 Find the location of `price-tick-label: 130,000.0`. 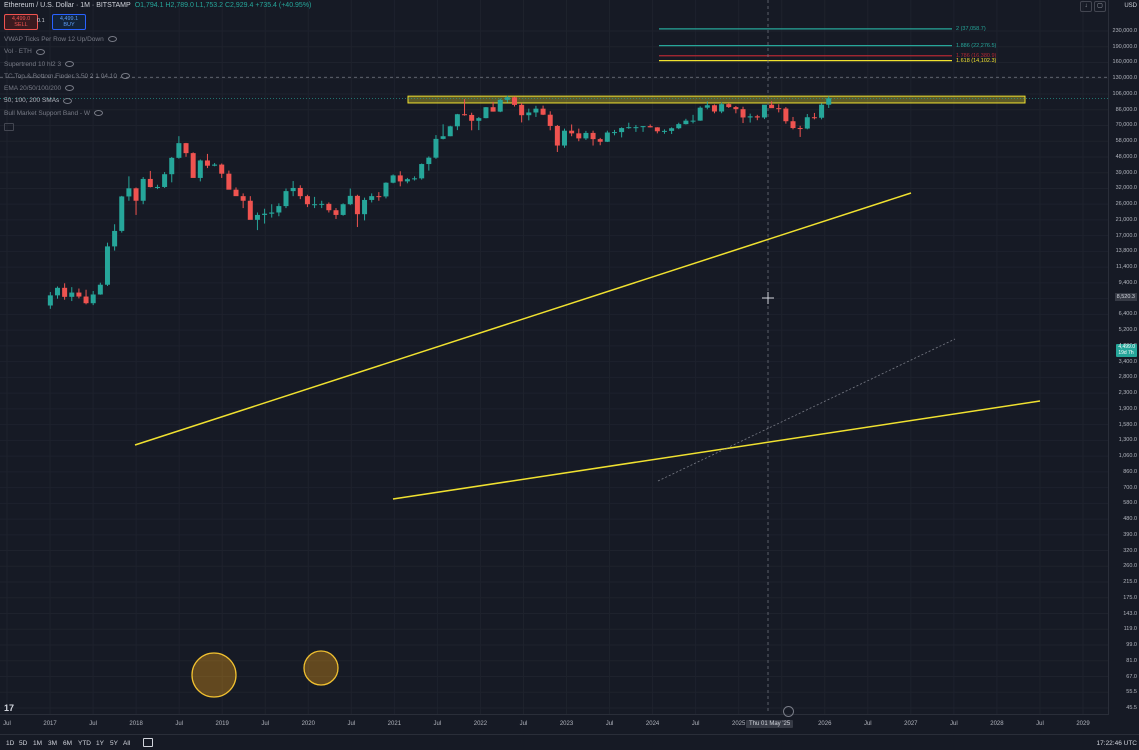

price-tick-label: 130,000.0 is located at coordinates (1124, 78).